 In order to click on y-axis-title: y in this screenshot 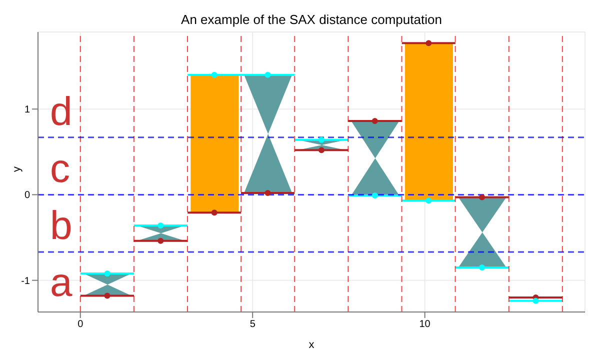, I will do `click(16, 169)`.